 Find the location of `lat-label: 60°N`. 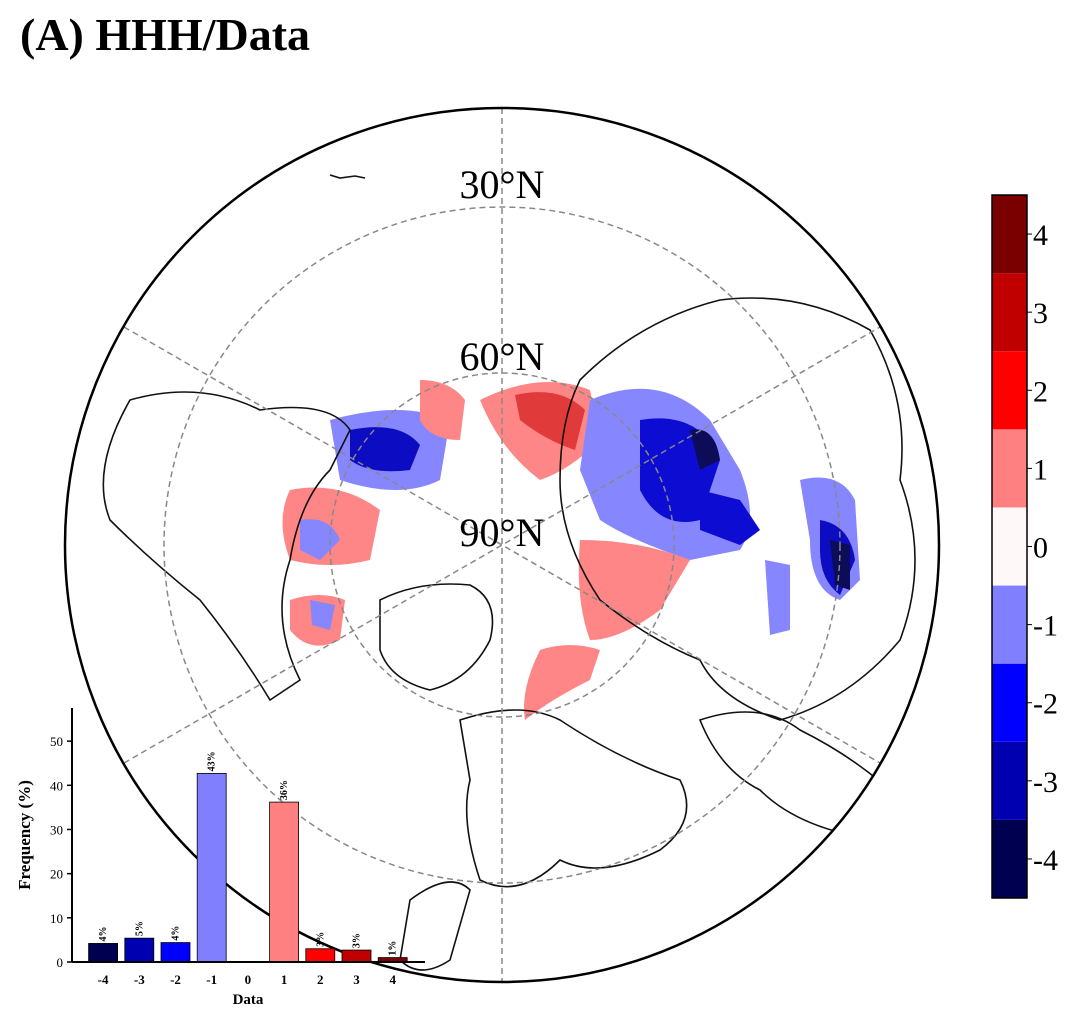

lat-label: 60°N is located at coordinates (502, 356).